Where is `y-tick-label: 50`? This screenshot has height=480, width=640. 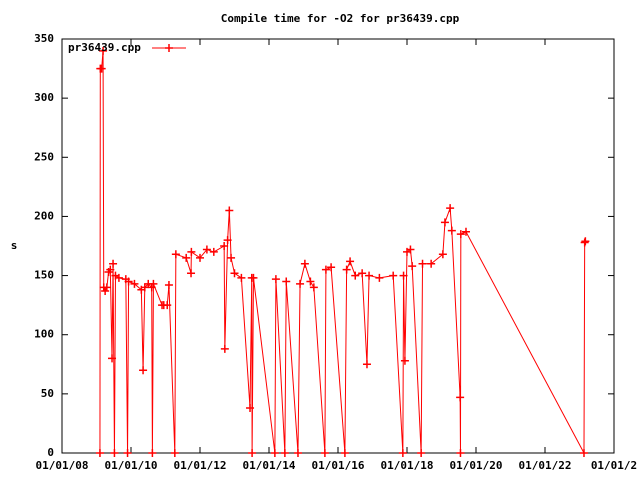 y-tick-label: 50 is located at coordinates (47, 393).